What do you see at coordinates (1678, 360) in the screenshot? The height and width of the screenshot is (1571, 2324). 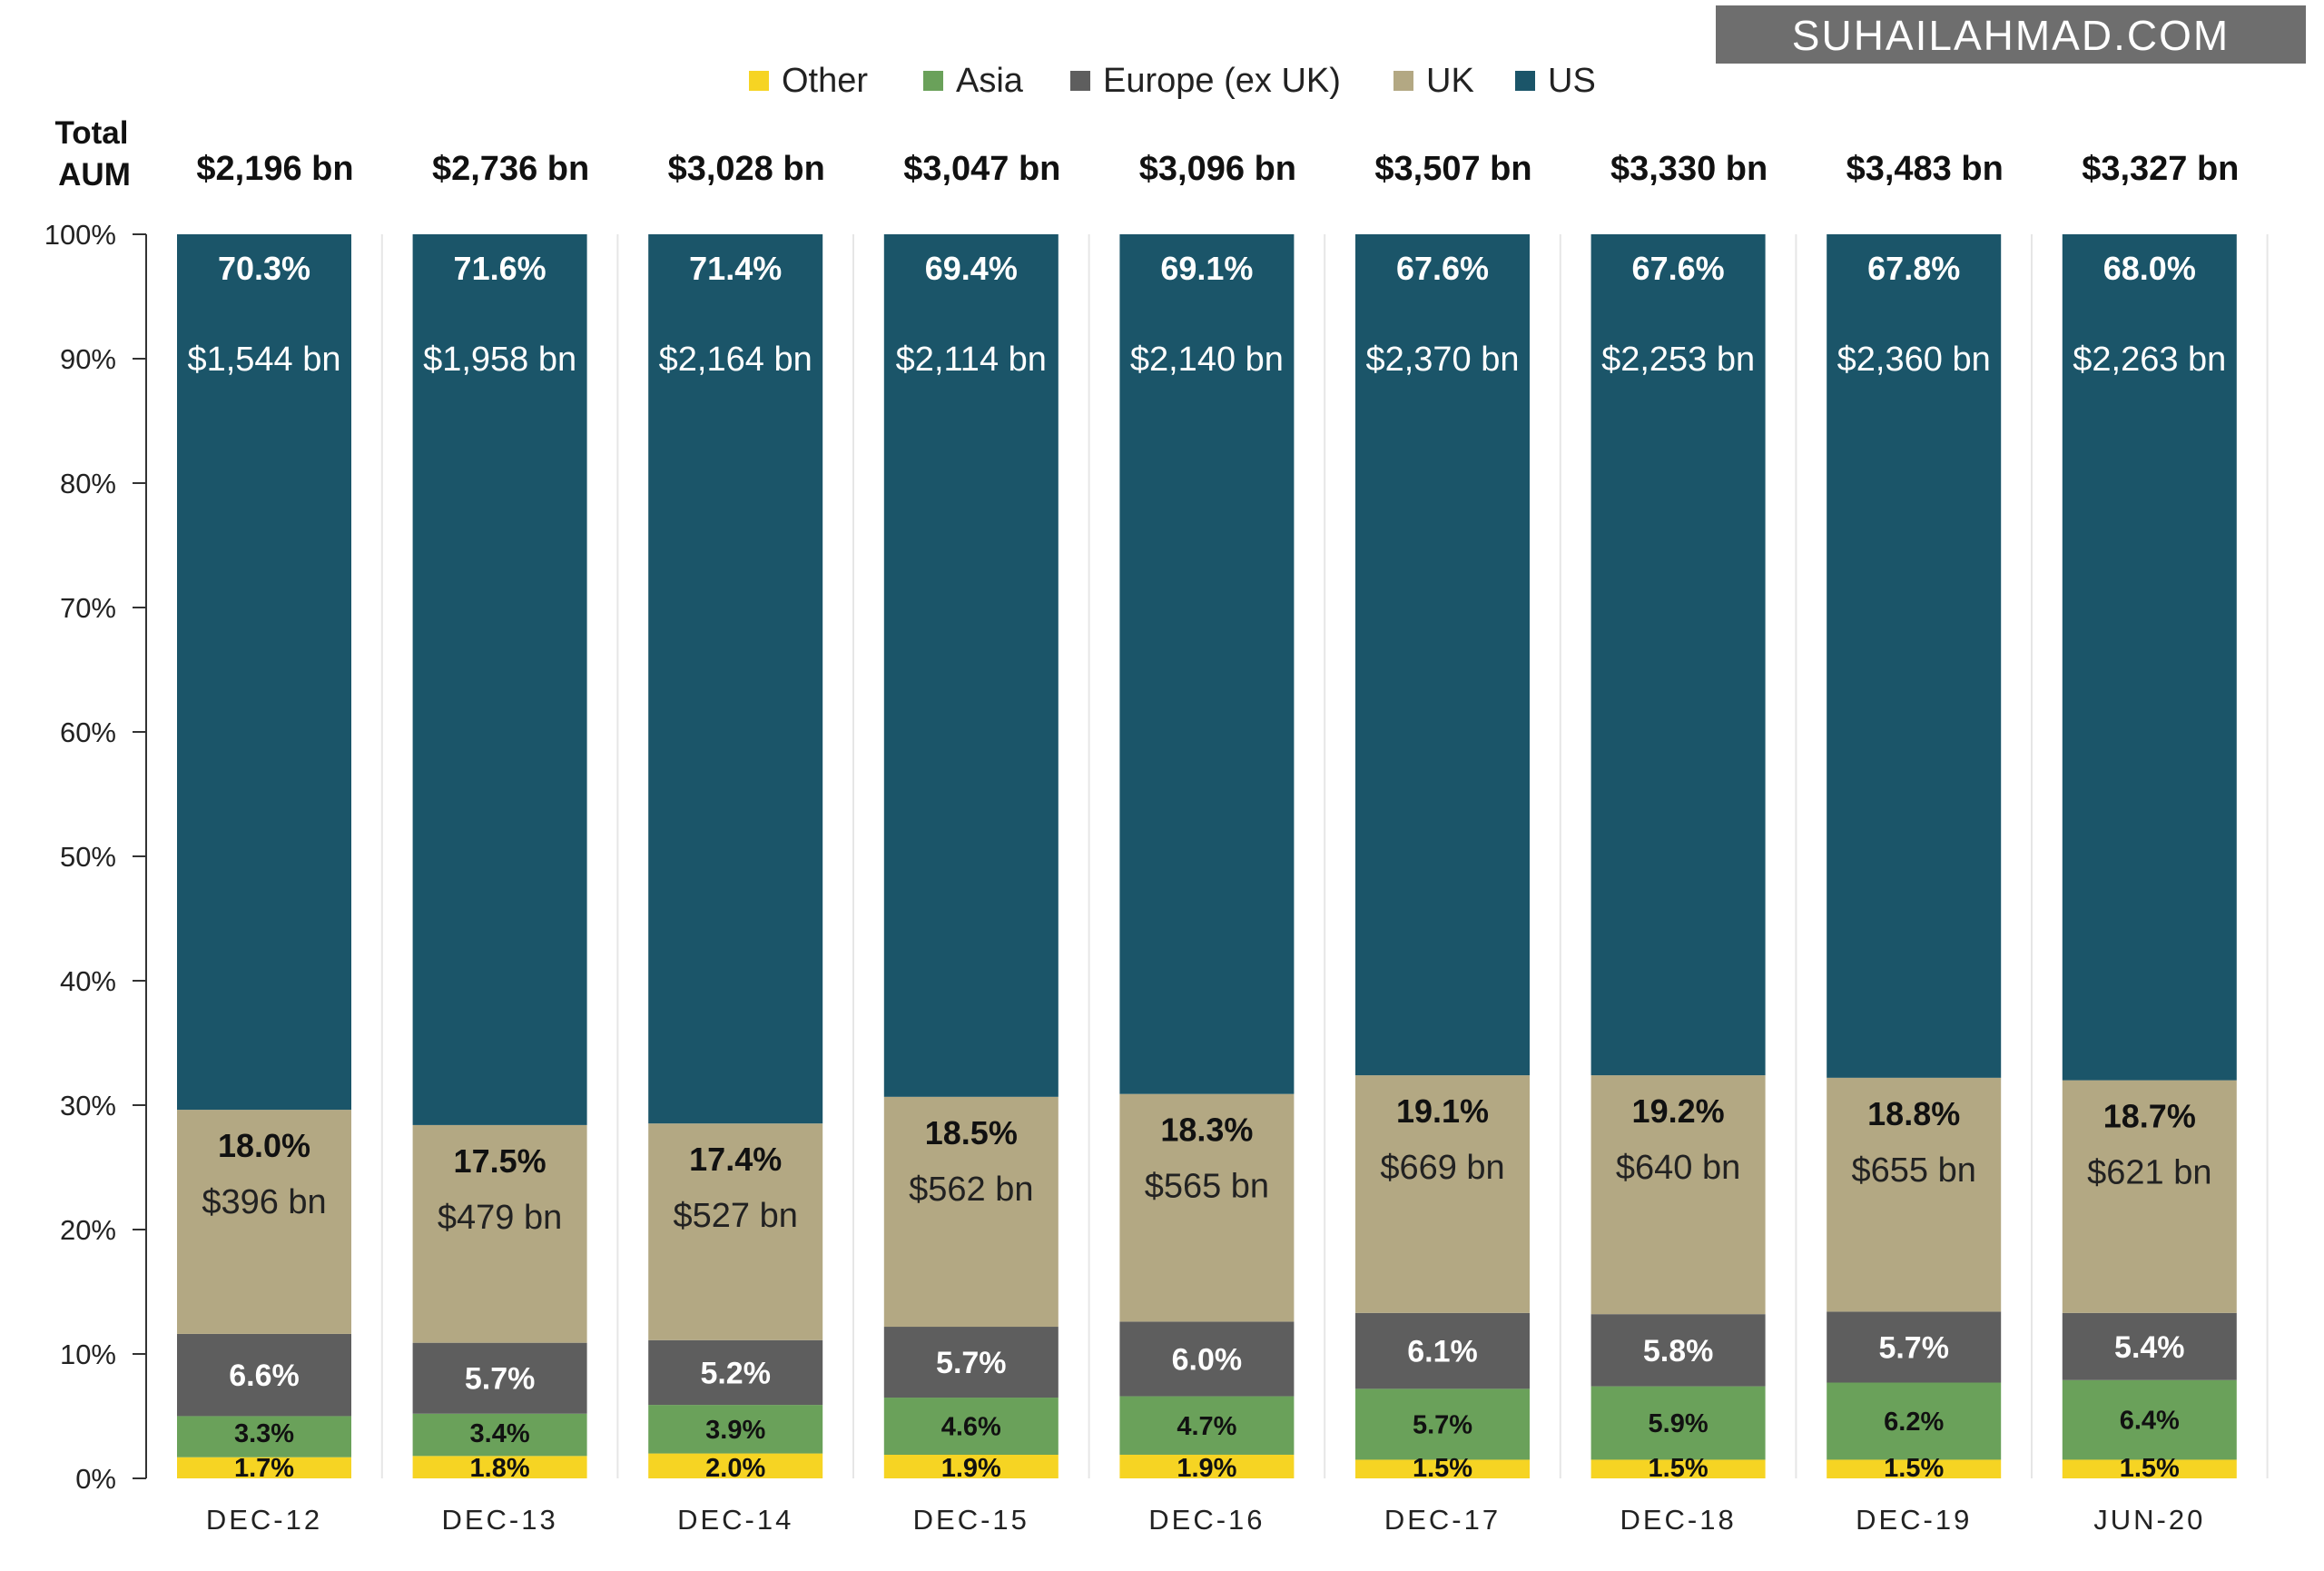 I see `data-label-amount: $2,253 bn` at bounding box center [1678, 360].